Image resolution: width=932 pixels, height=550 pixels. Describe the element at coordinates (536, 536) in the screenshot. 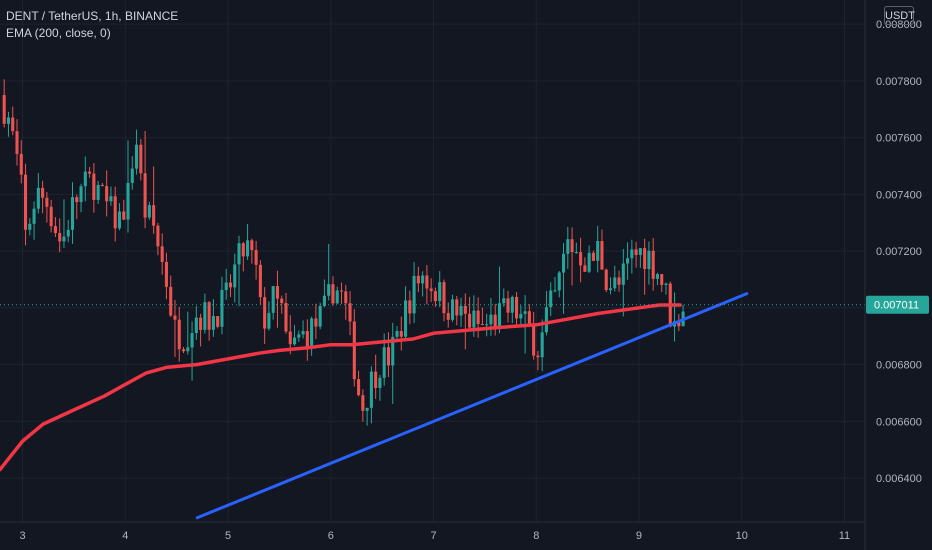

I see `time-tick-label: 8` at that location.